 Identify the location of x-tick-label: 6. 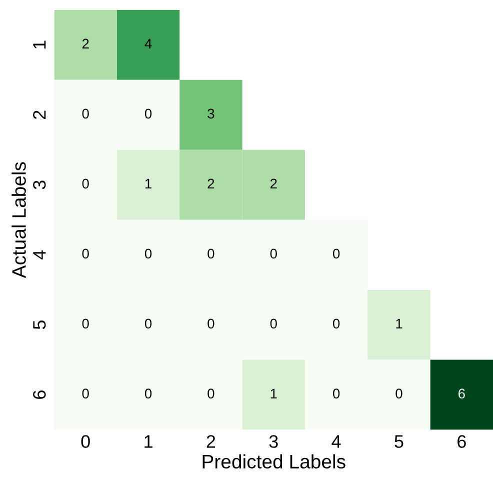
(462, 441).